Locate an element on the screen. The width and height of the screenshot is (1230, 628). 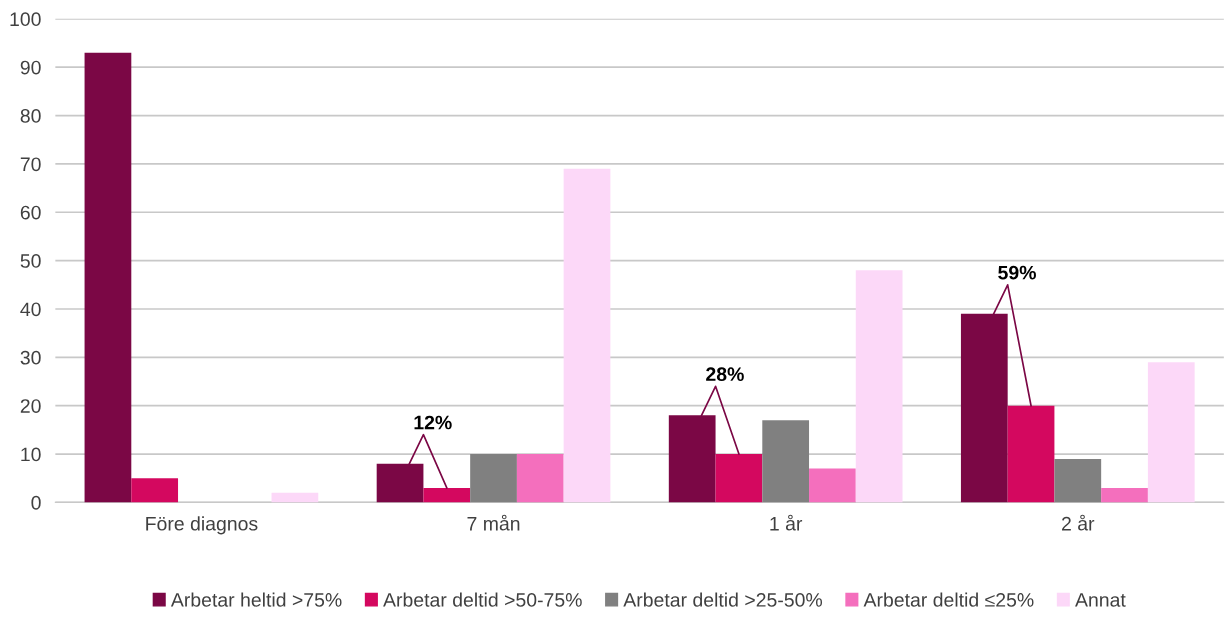
legend-label: Arbetar deltid >50-75% is located at coordinates (482, 599).